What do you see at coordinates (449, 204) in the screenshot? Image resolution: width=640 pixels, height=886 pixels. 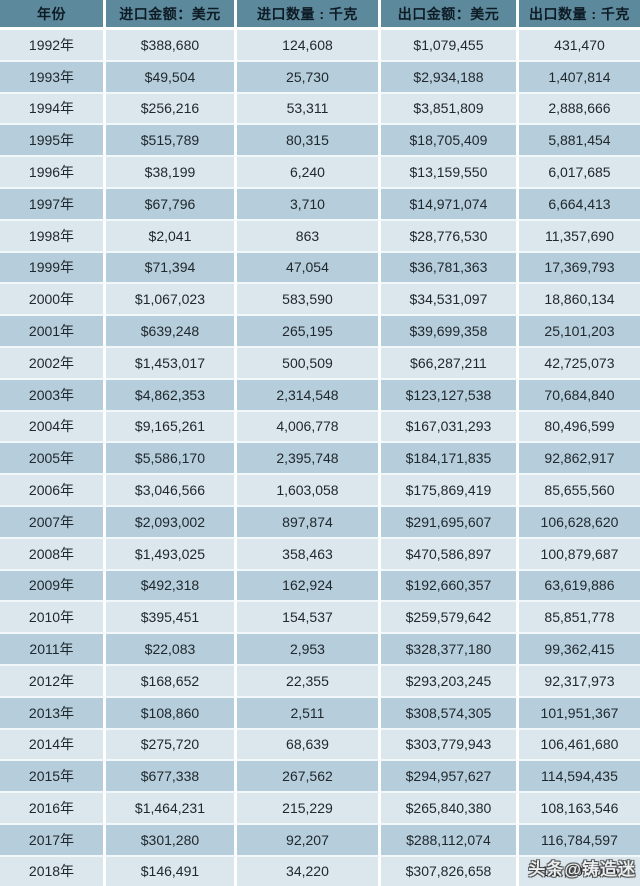 I see `value-cell: $14,971,074` at bounding box center [449, 204].